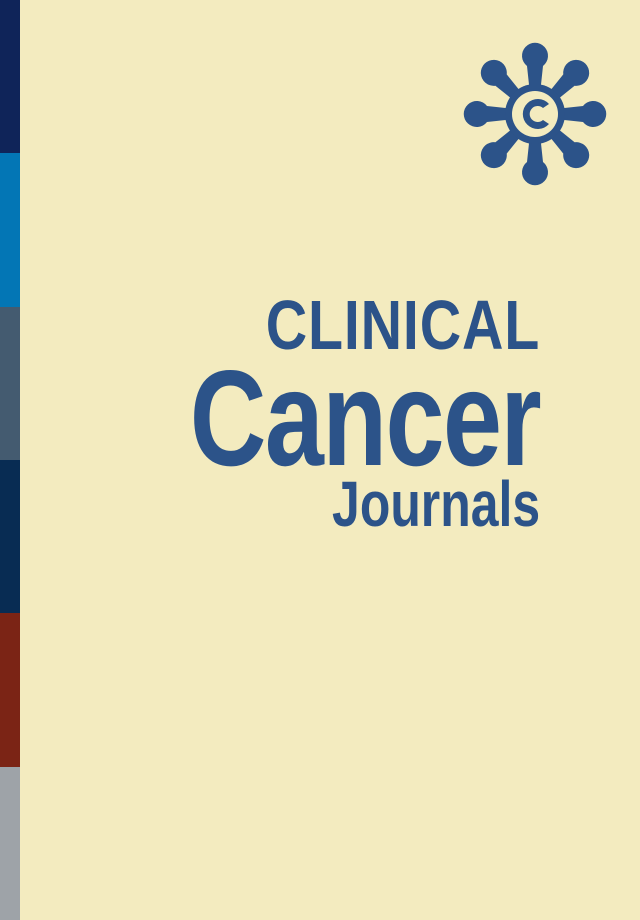 This screenshot has height=920, width=640. Describe the element at coordinates (435, 504) in the screenshot. I see `title-journals: Journals` at that location.